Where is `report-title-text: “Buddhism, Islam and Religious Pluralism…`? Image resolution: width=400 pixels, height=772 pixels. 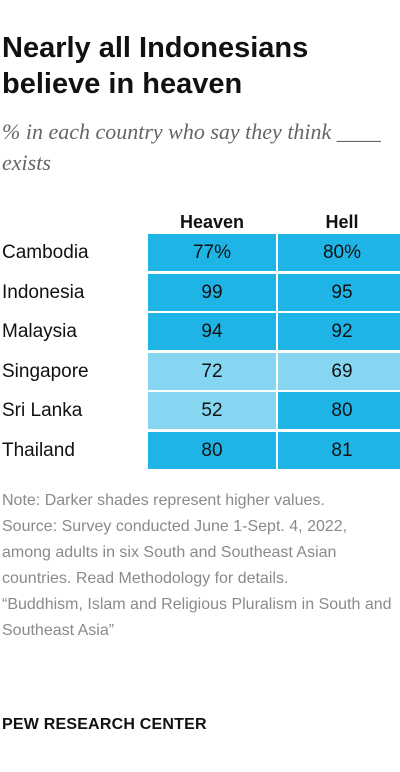
report-title-text: “Buddhism, Islam and Religious Pluralism… is located at coordinates (197, 617).